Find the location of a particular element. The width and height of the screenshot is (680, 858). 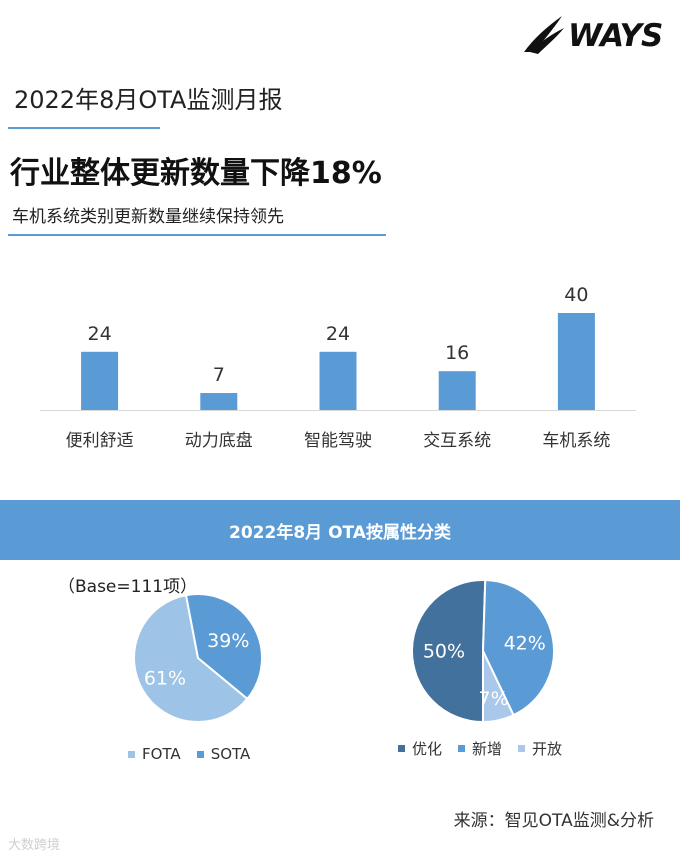

bar-category-label: 便利舒适 is located at coordinates (100, 441).